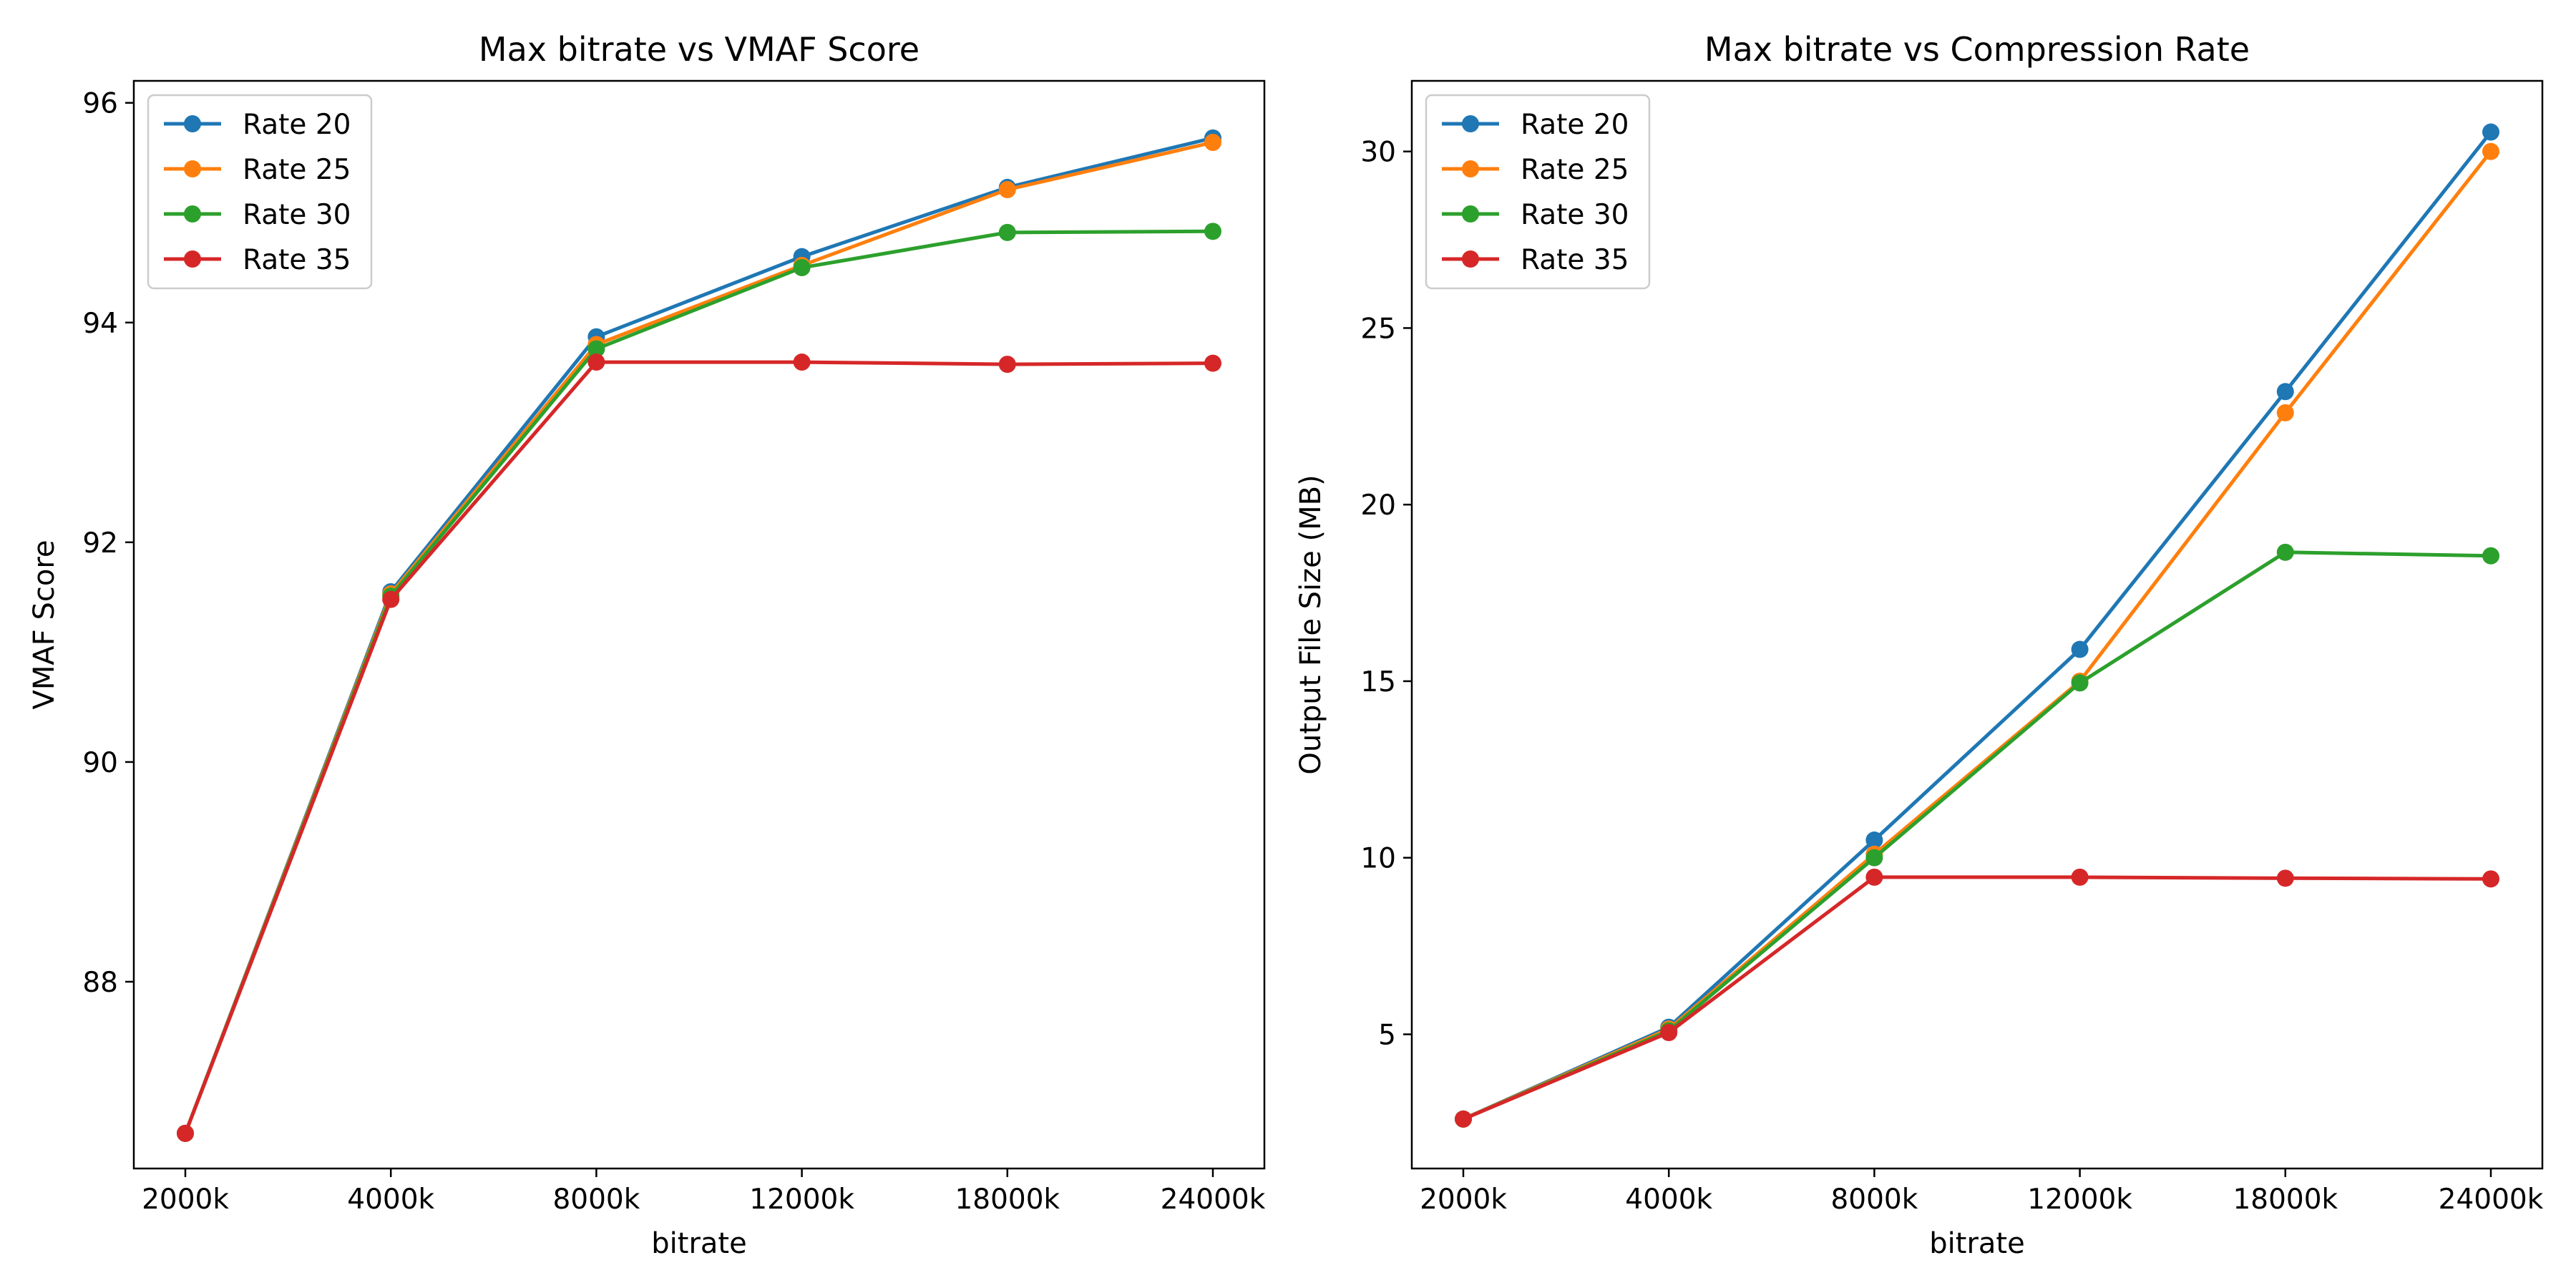  Describe the element at coordinates (1378, 329) in the screenshot. I see `y-tick-label: 25` at that location.